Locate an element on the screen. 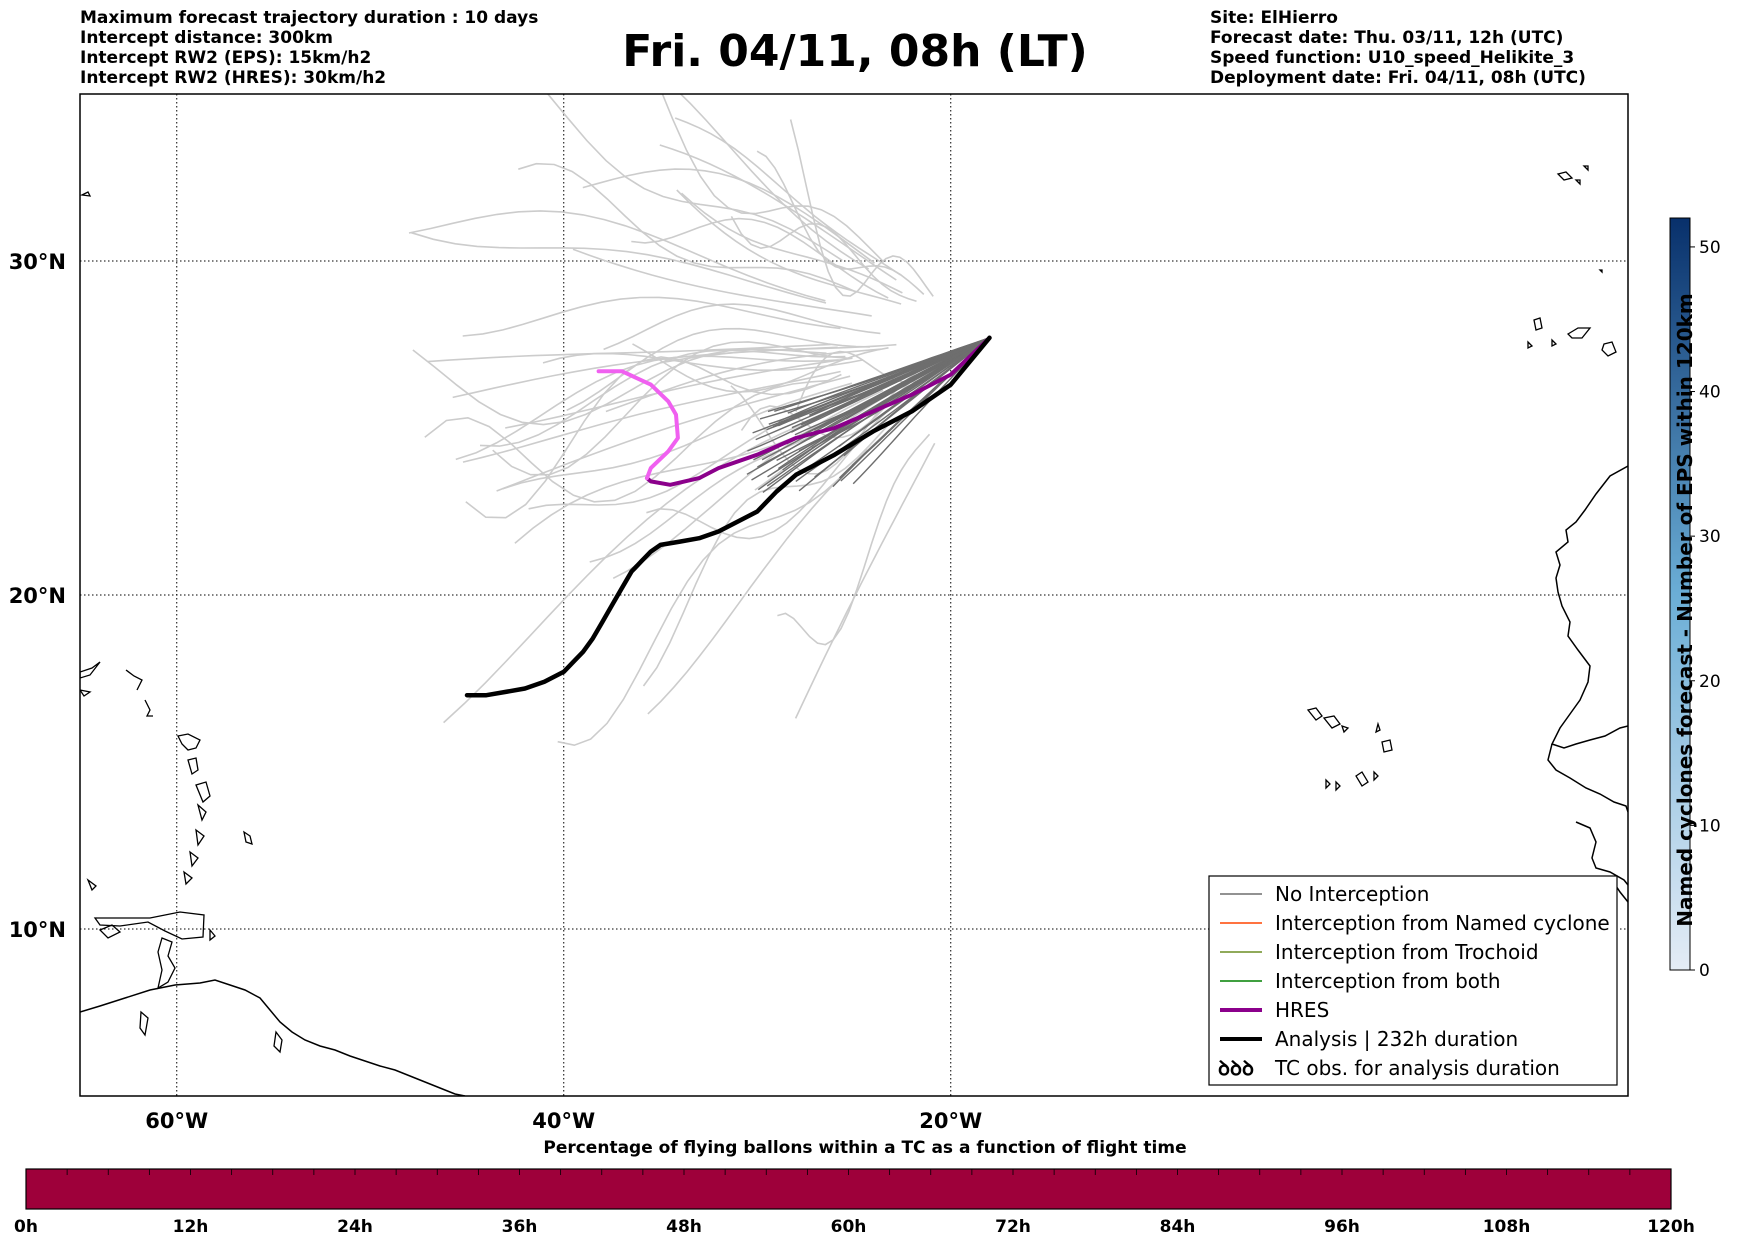 Image resolution: width=1752 pixels, height=1241 pixels. legend-box is located at coordinates (1413, 980).